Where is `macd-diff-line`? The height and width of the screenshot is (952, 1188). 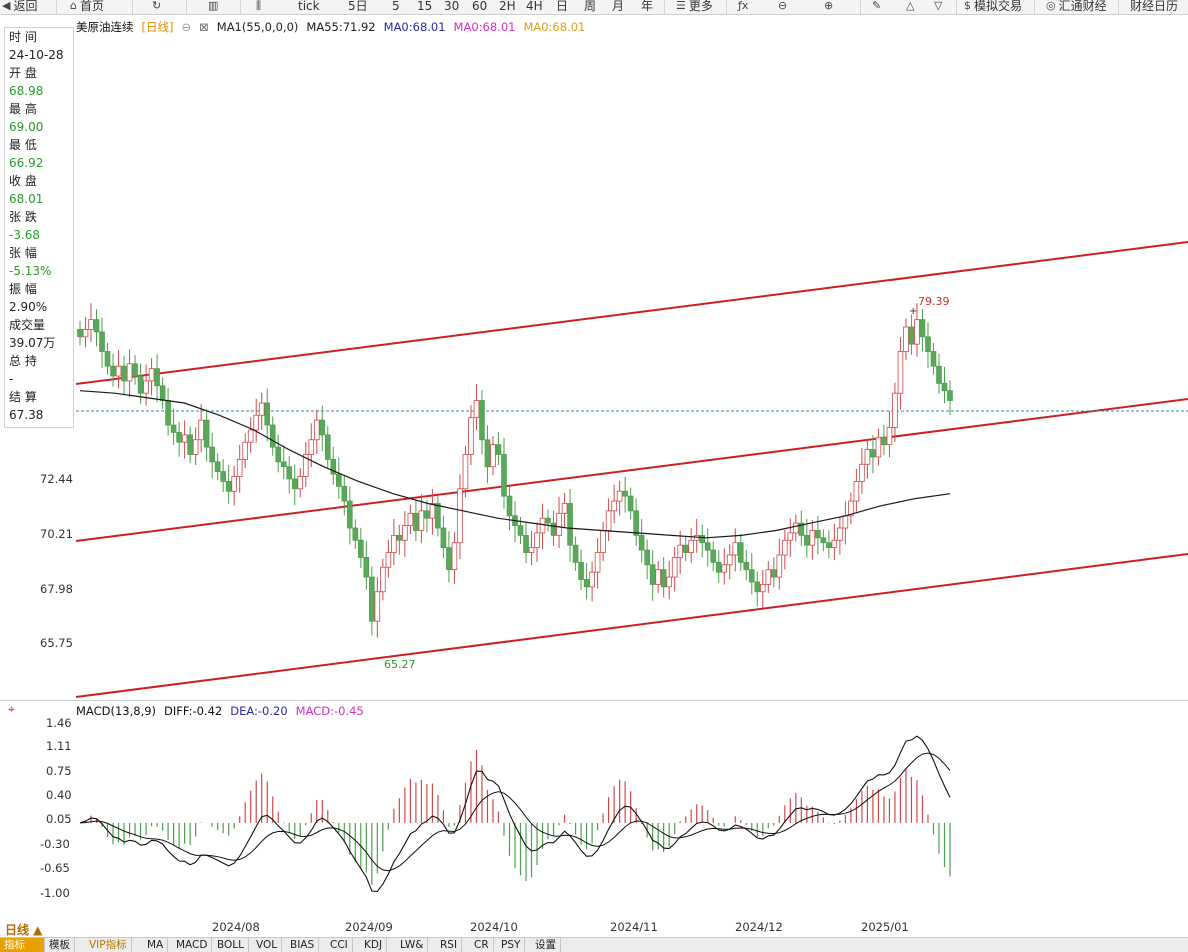 macd-diff-line is located at coordinates (515, 814).